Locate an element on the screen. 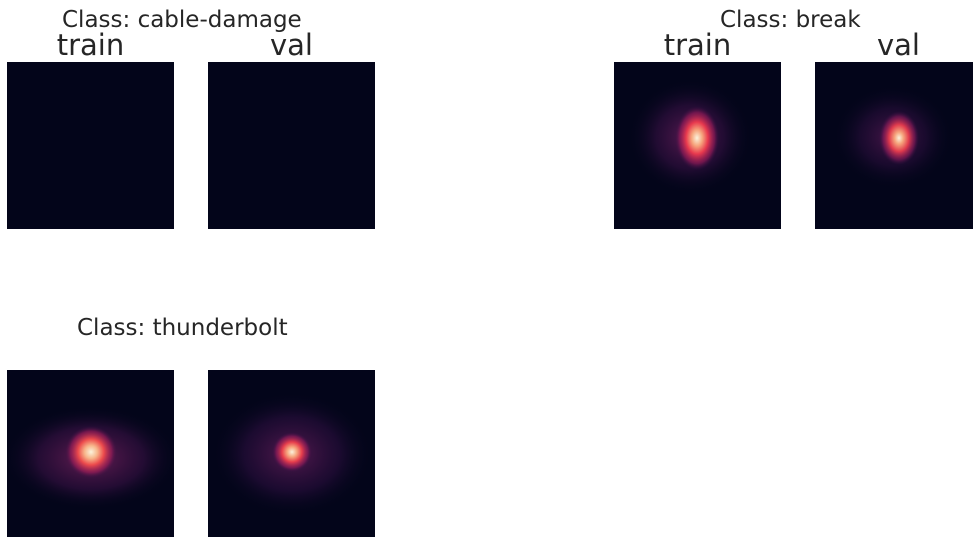 Image resolution: width=973 pixels, height=538 pixels. panel-label-break-val: val is located at coordinates (898, 45).